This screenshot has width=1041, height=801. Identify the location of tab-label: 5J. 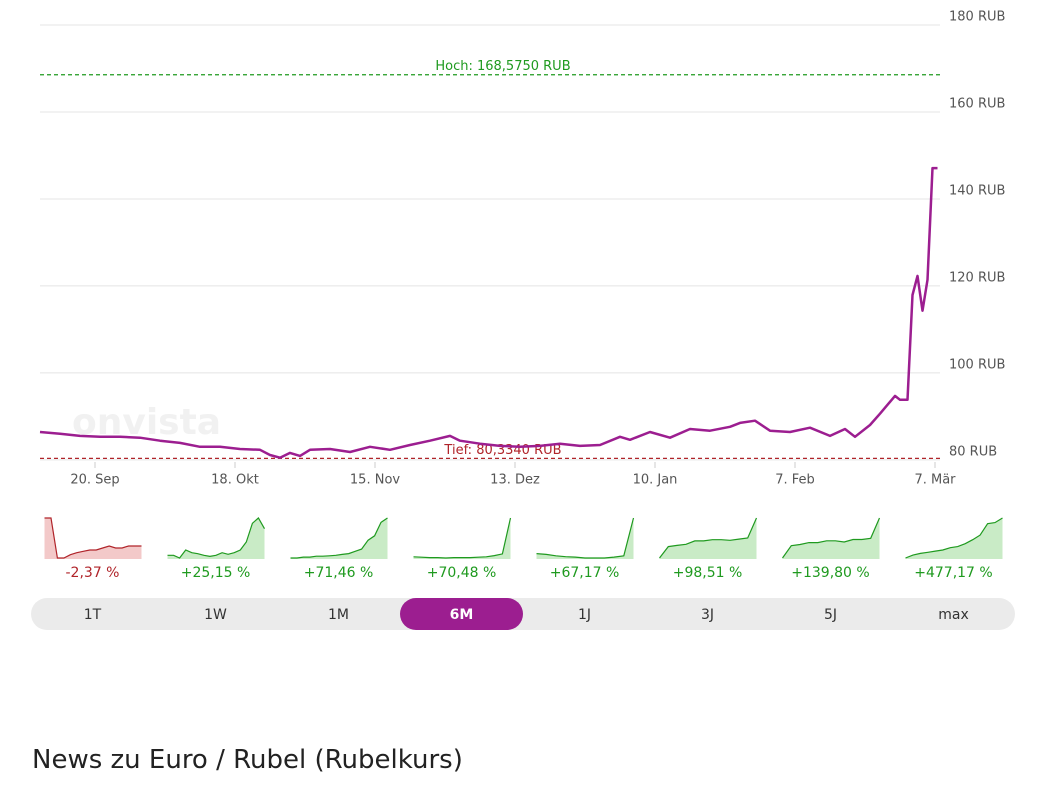
(830, 615).